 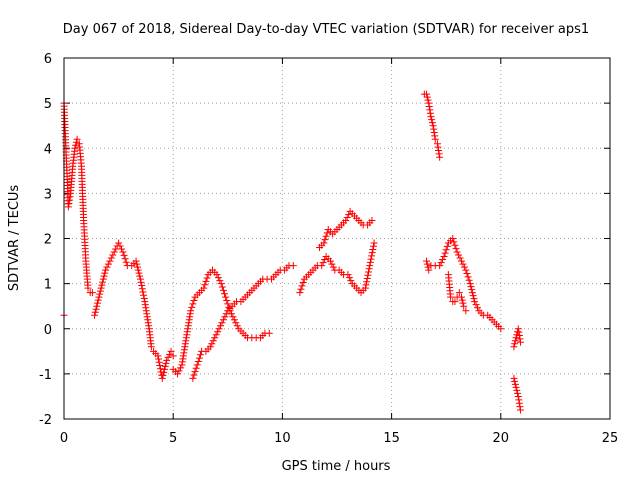 I want to click on series-sat-c, so click(x=221, y=322).